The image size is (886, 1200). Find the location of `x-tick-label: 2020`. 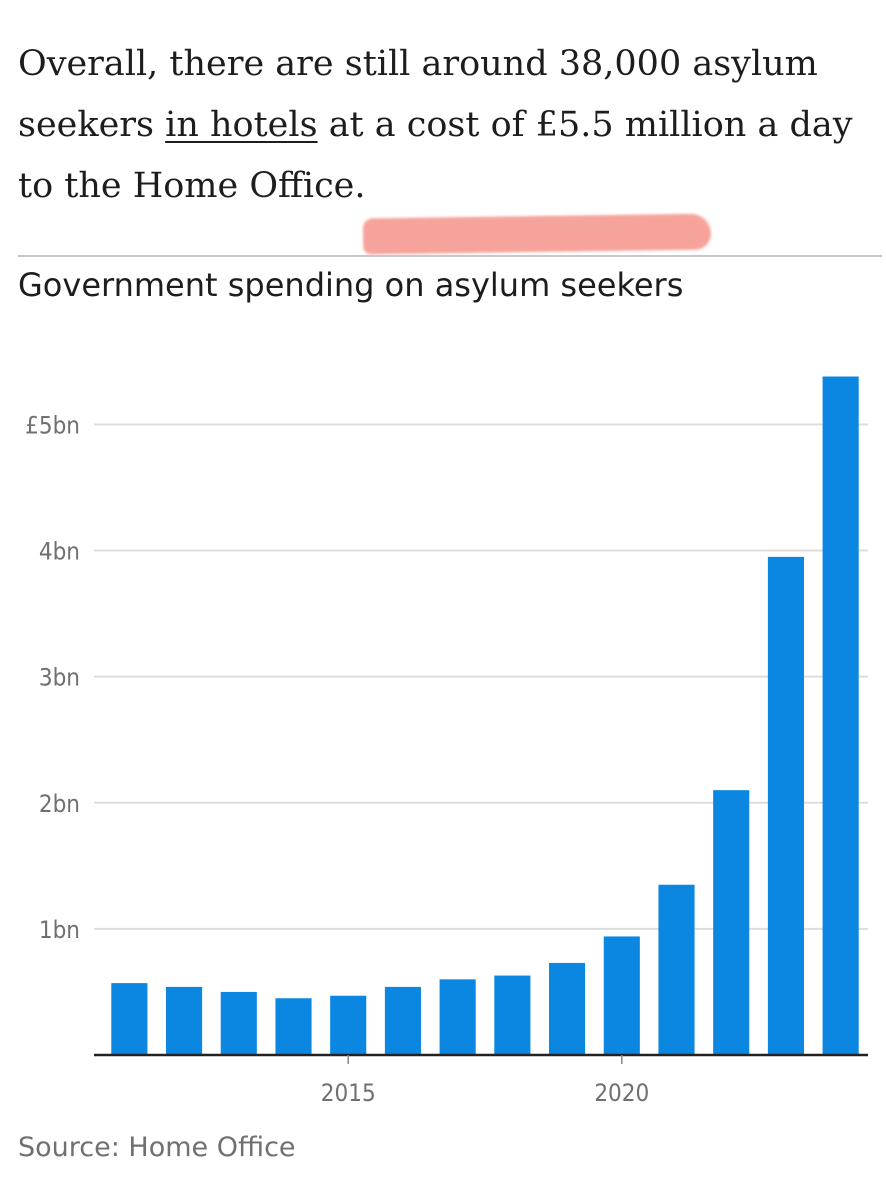

x-tick-label: 2020 is located at coordinates (621, 1093).